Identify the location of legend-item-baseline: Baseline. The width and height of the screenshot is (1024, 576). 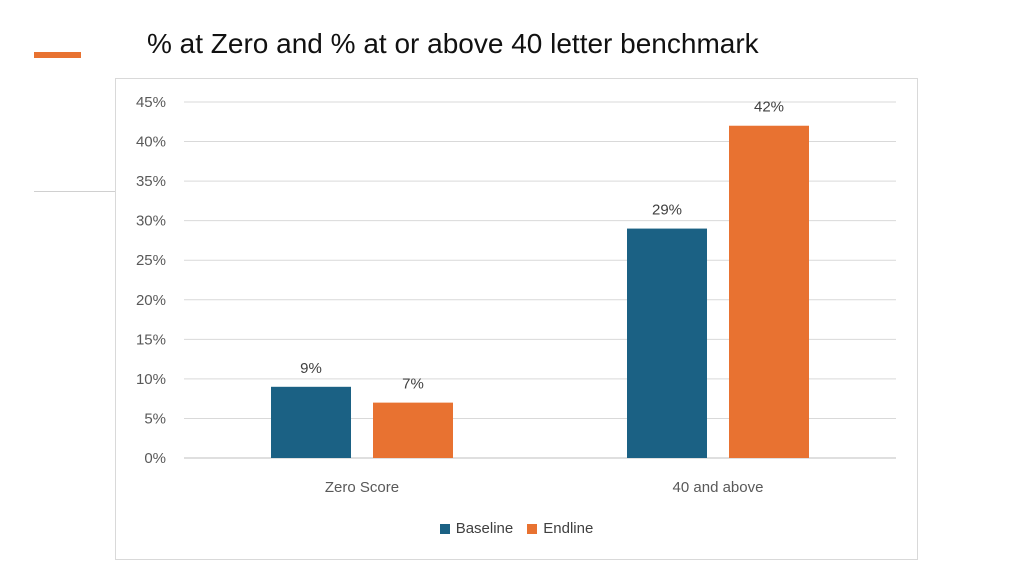
(476, 528).